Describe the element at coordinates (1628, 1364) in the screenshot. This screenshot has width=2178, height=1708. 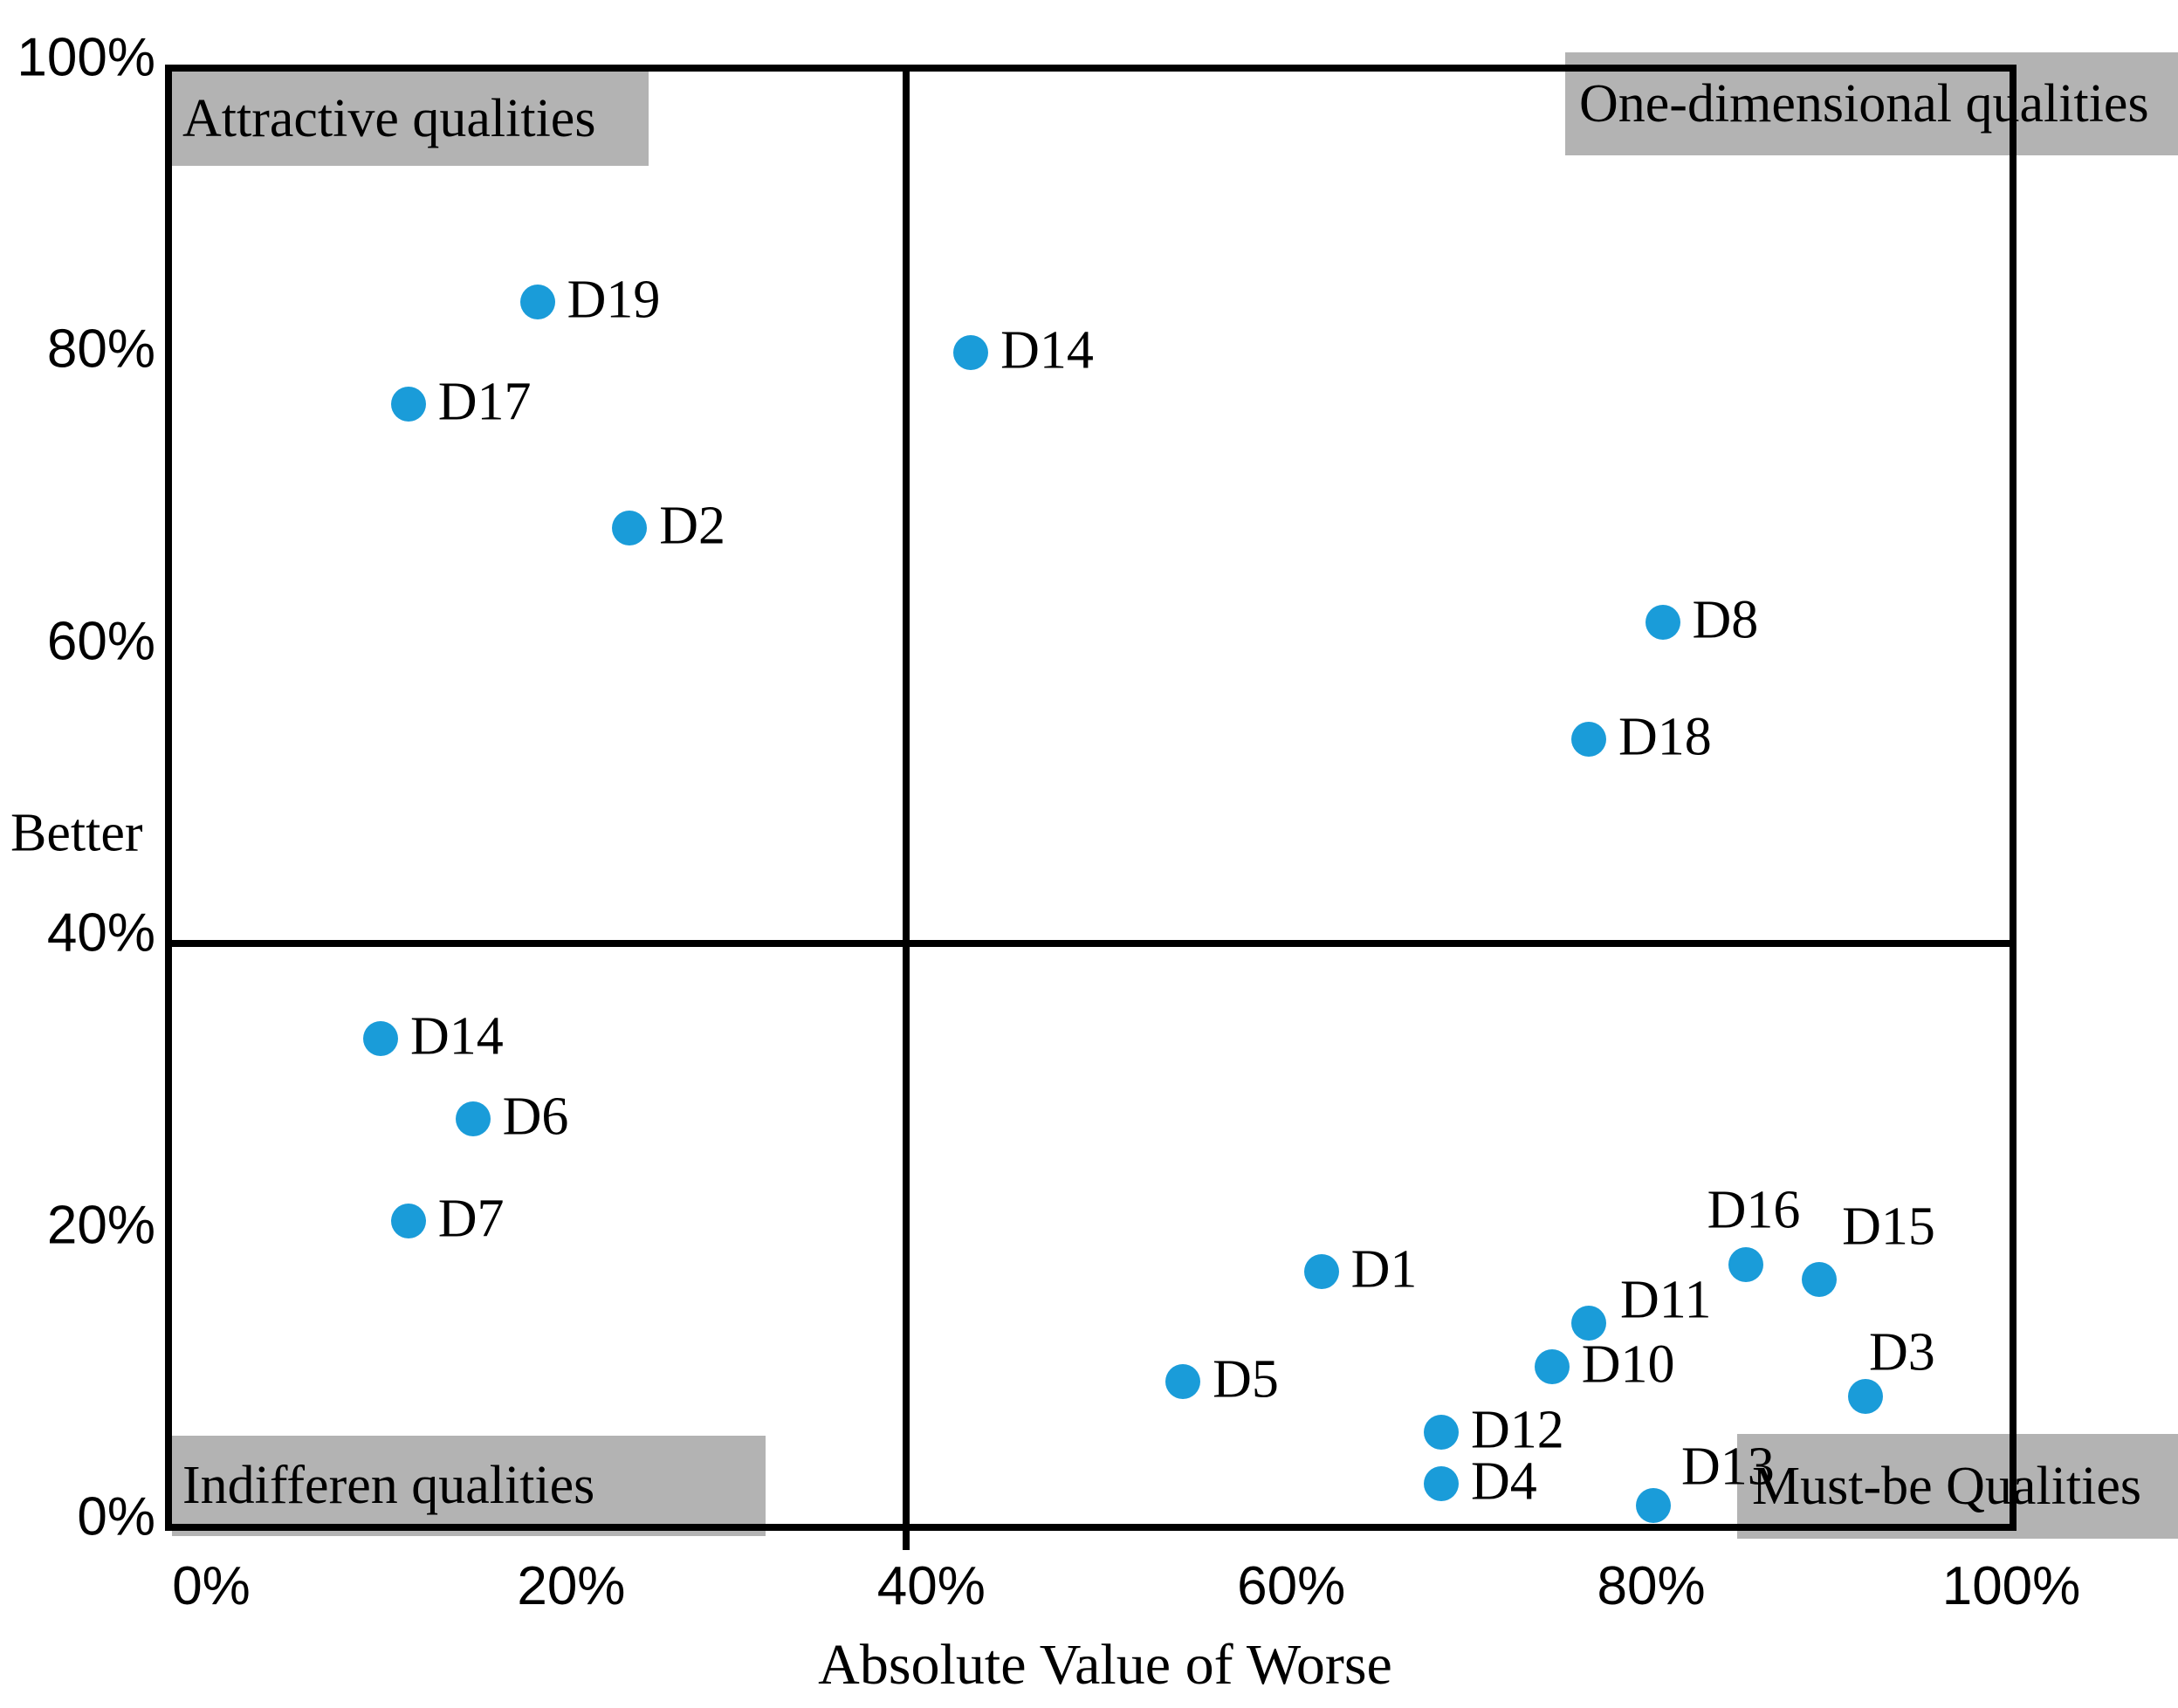
I see `data-point-label-d10: D10` at that location.